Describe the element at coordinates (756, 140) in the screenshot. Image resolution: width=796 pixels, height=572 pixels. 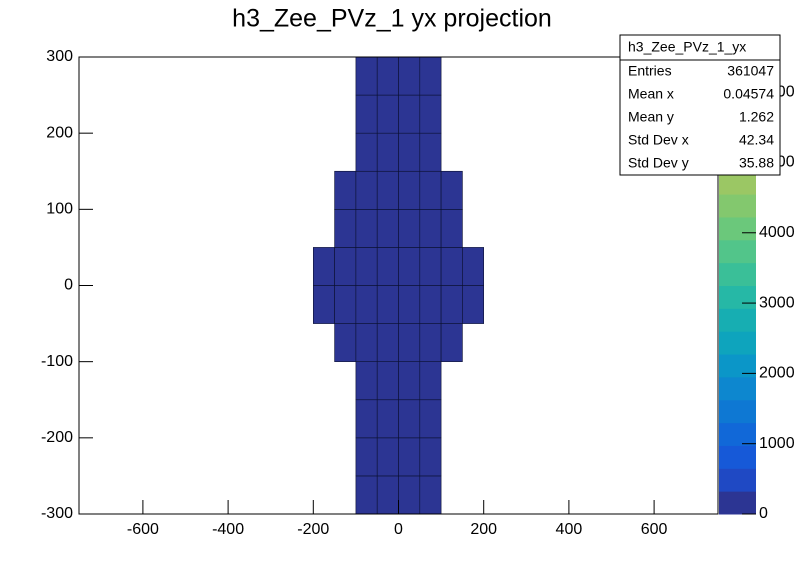
I see `stats-value: 42.34` at that location.